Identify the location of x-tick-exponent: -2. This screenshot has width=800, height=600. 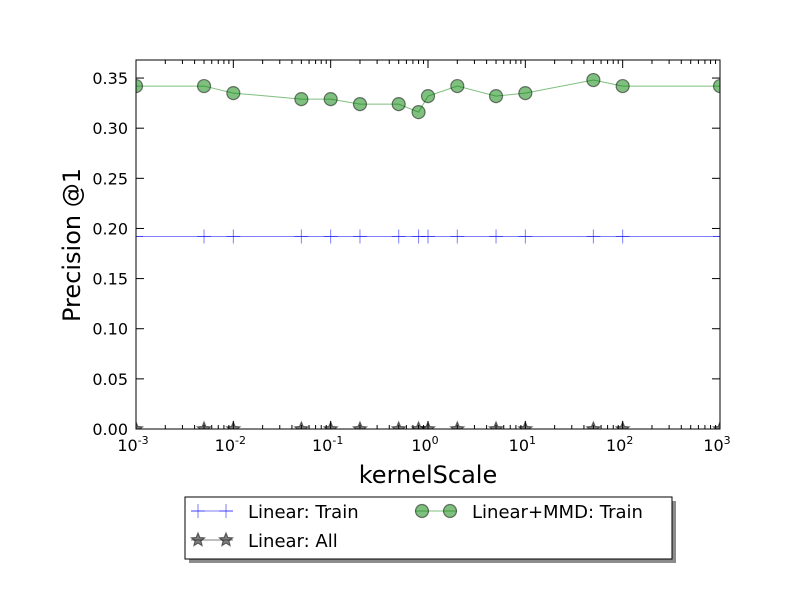
(240, 440).